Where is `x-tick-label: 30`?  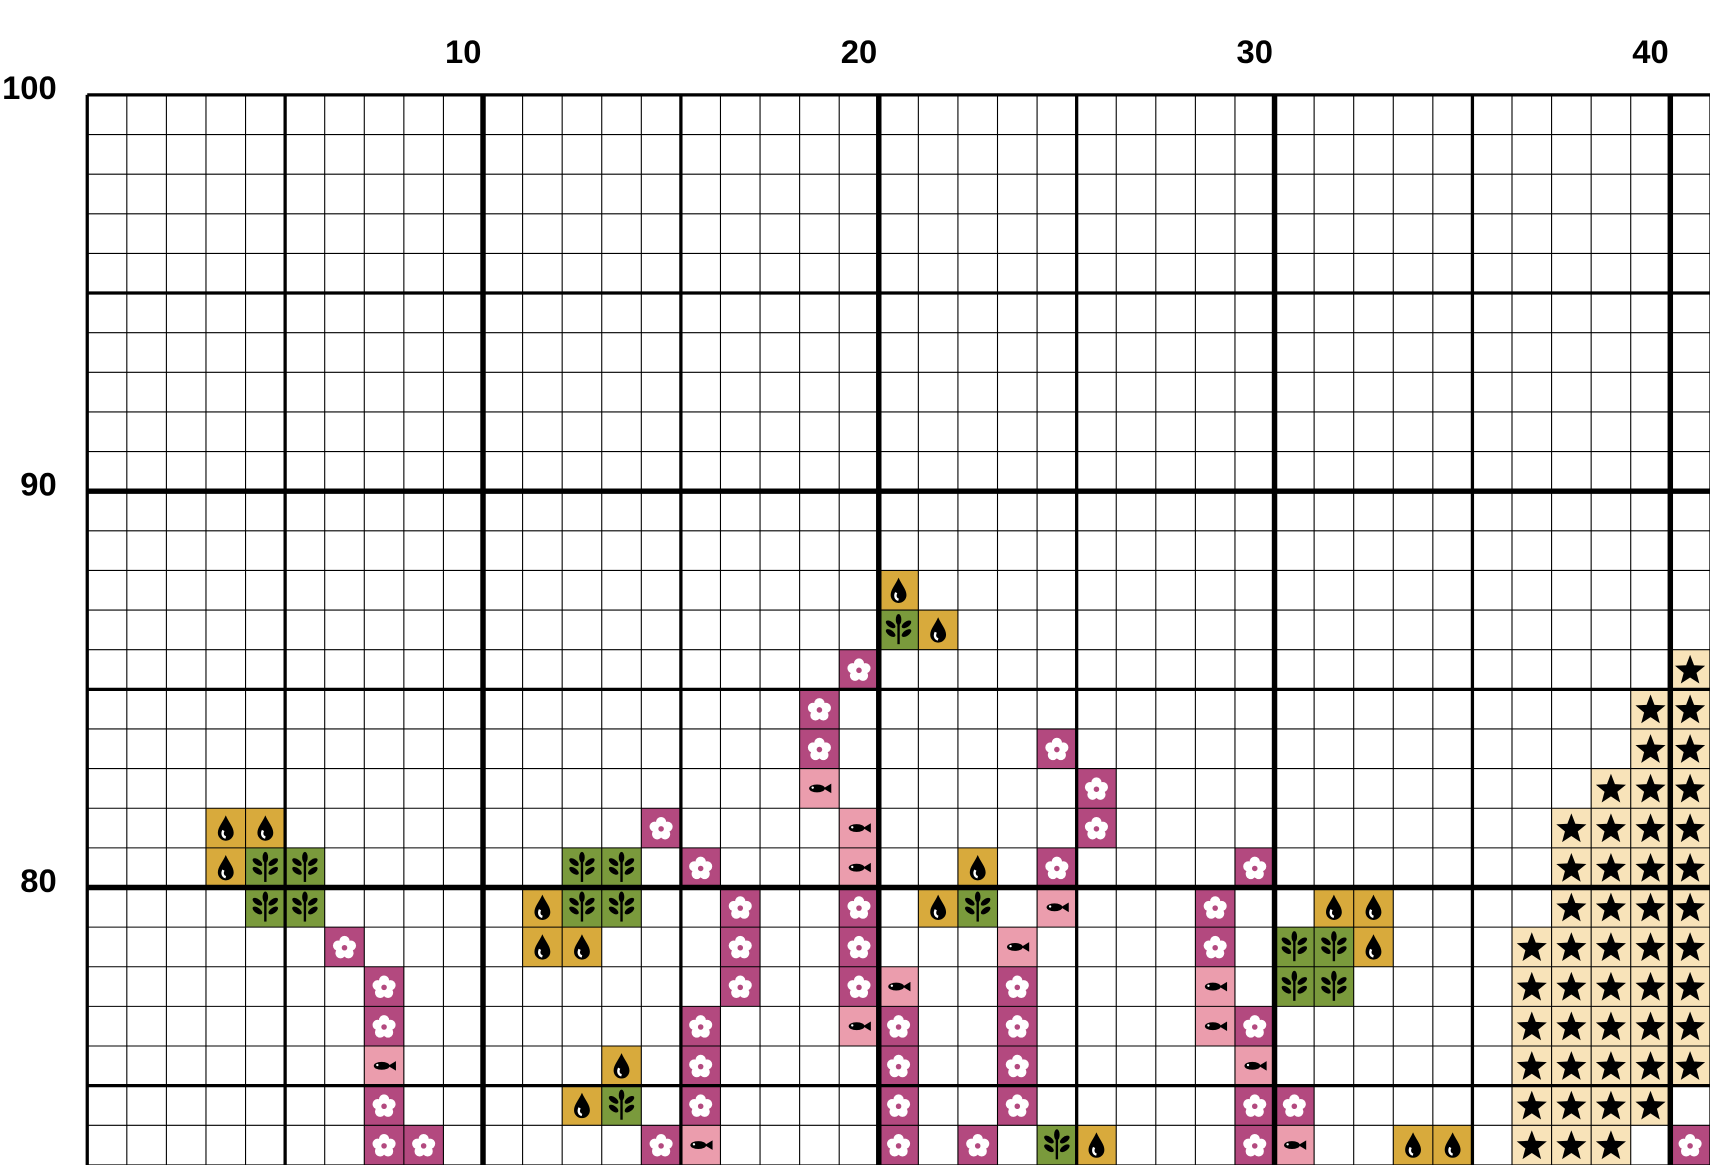 x-tick-label: 30 is located at coordinates (1255, 51).